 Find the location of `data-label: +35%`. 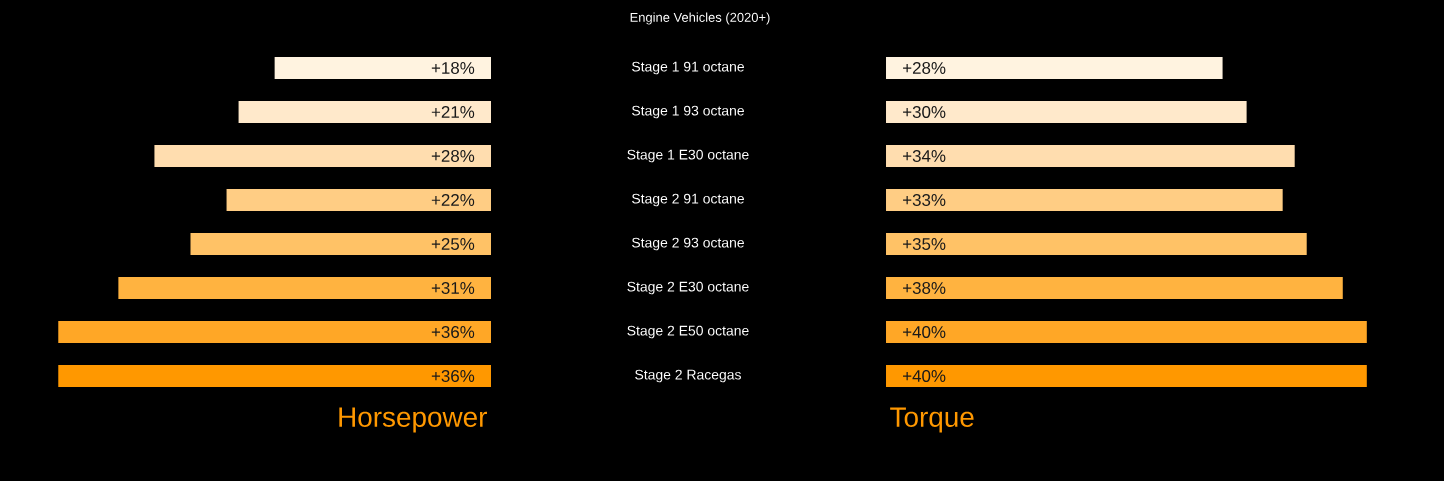

data-label: +35% is located at coordinates (924, 244).